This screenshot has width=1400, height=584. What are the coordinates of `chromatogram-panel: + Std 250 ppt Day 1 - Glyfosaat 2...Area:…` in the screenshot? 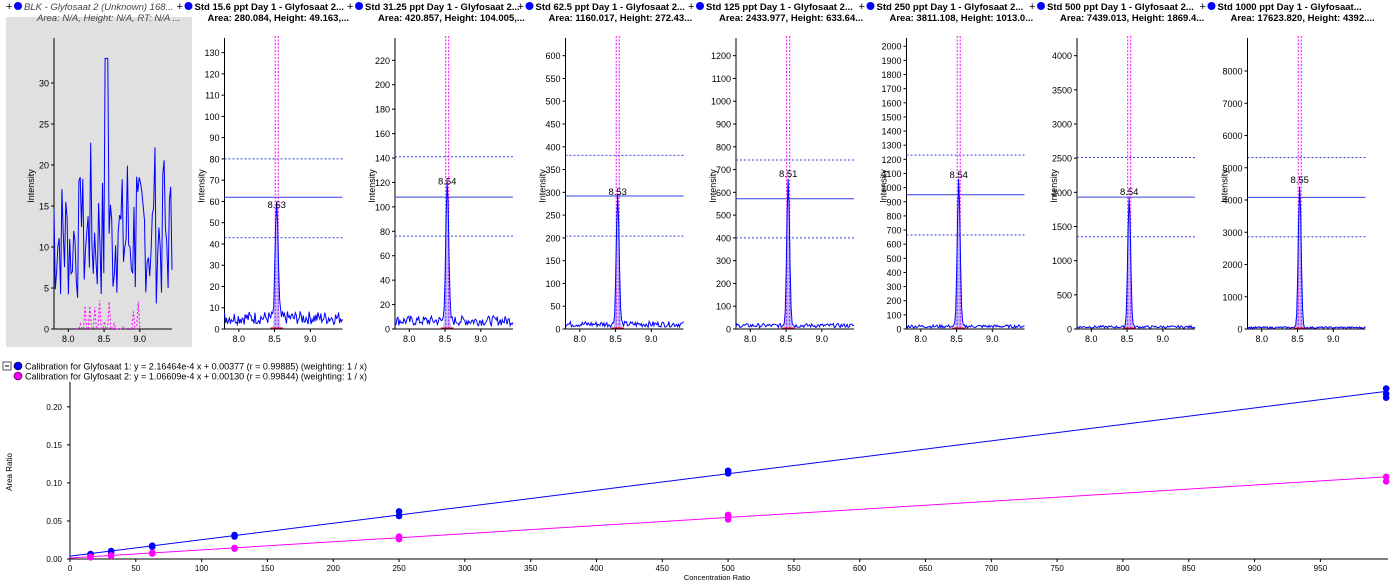 It's located at (946, 172).